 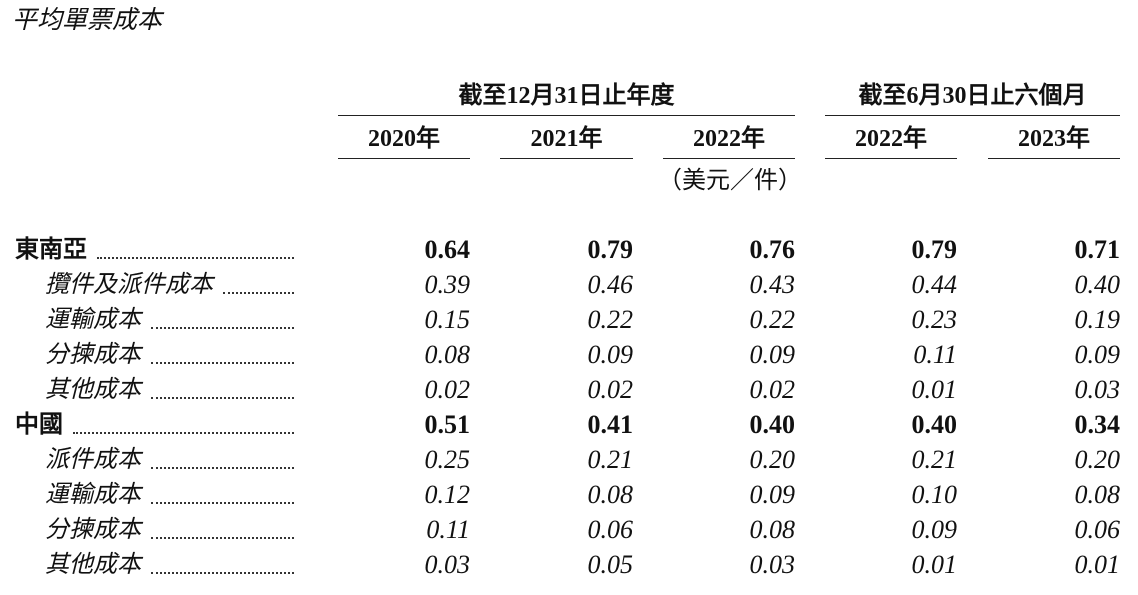 I want to click on row-label: 東南亞, so click(x=156, y=250).